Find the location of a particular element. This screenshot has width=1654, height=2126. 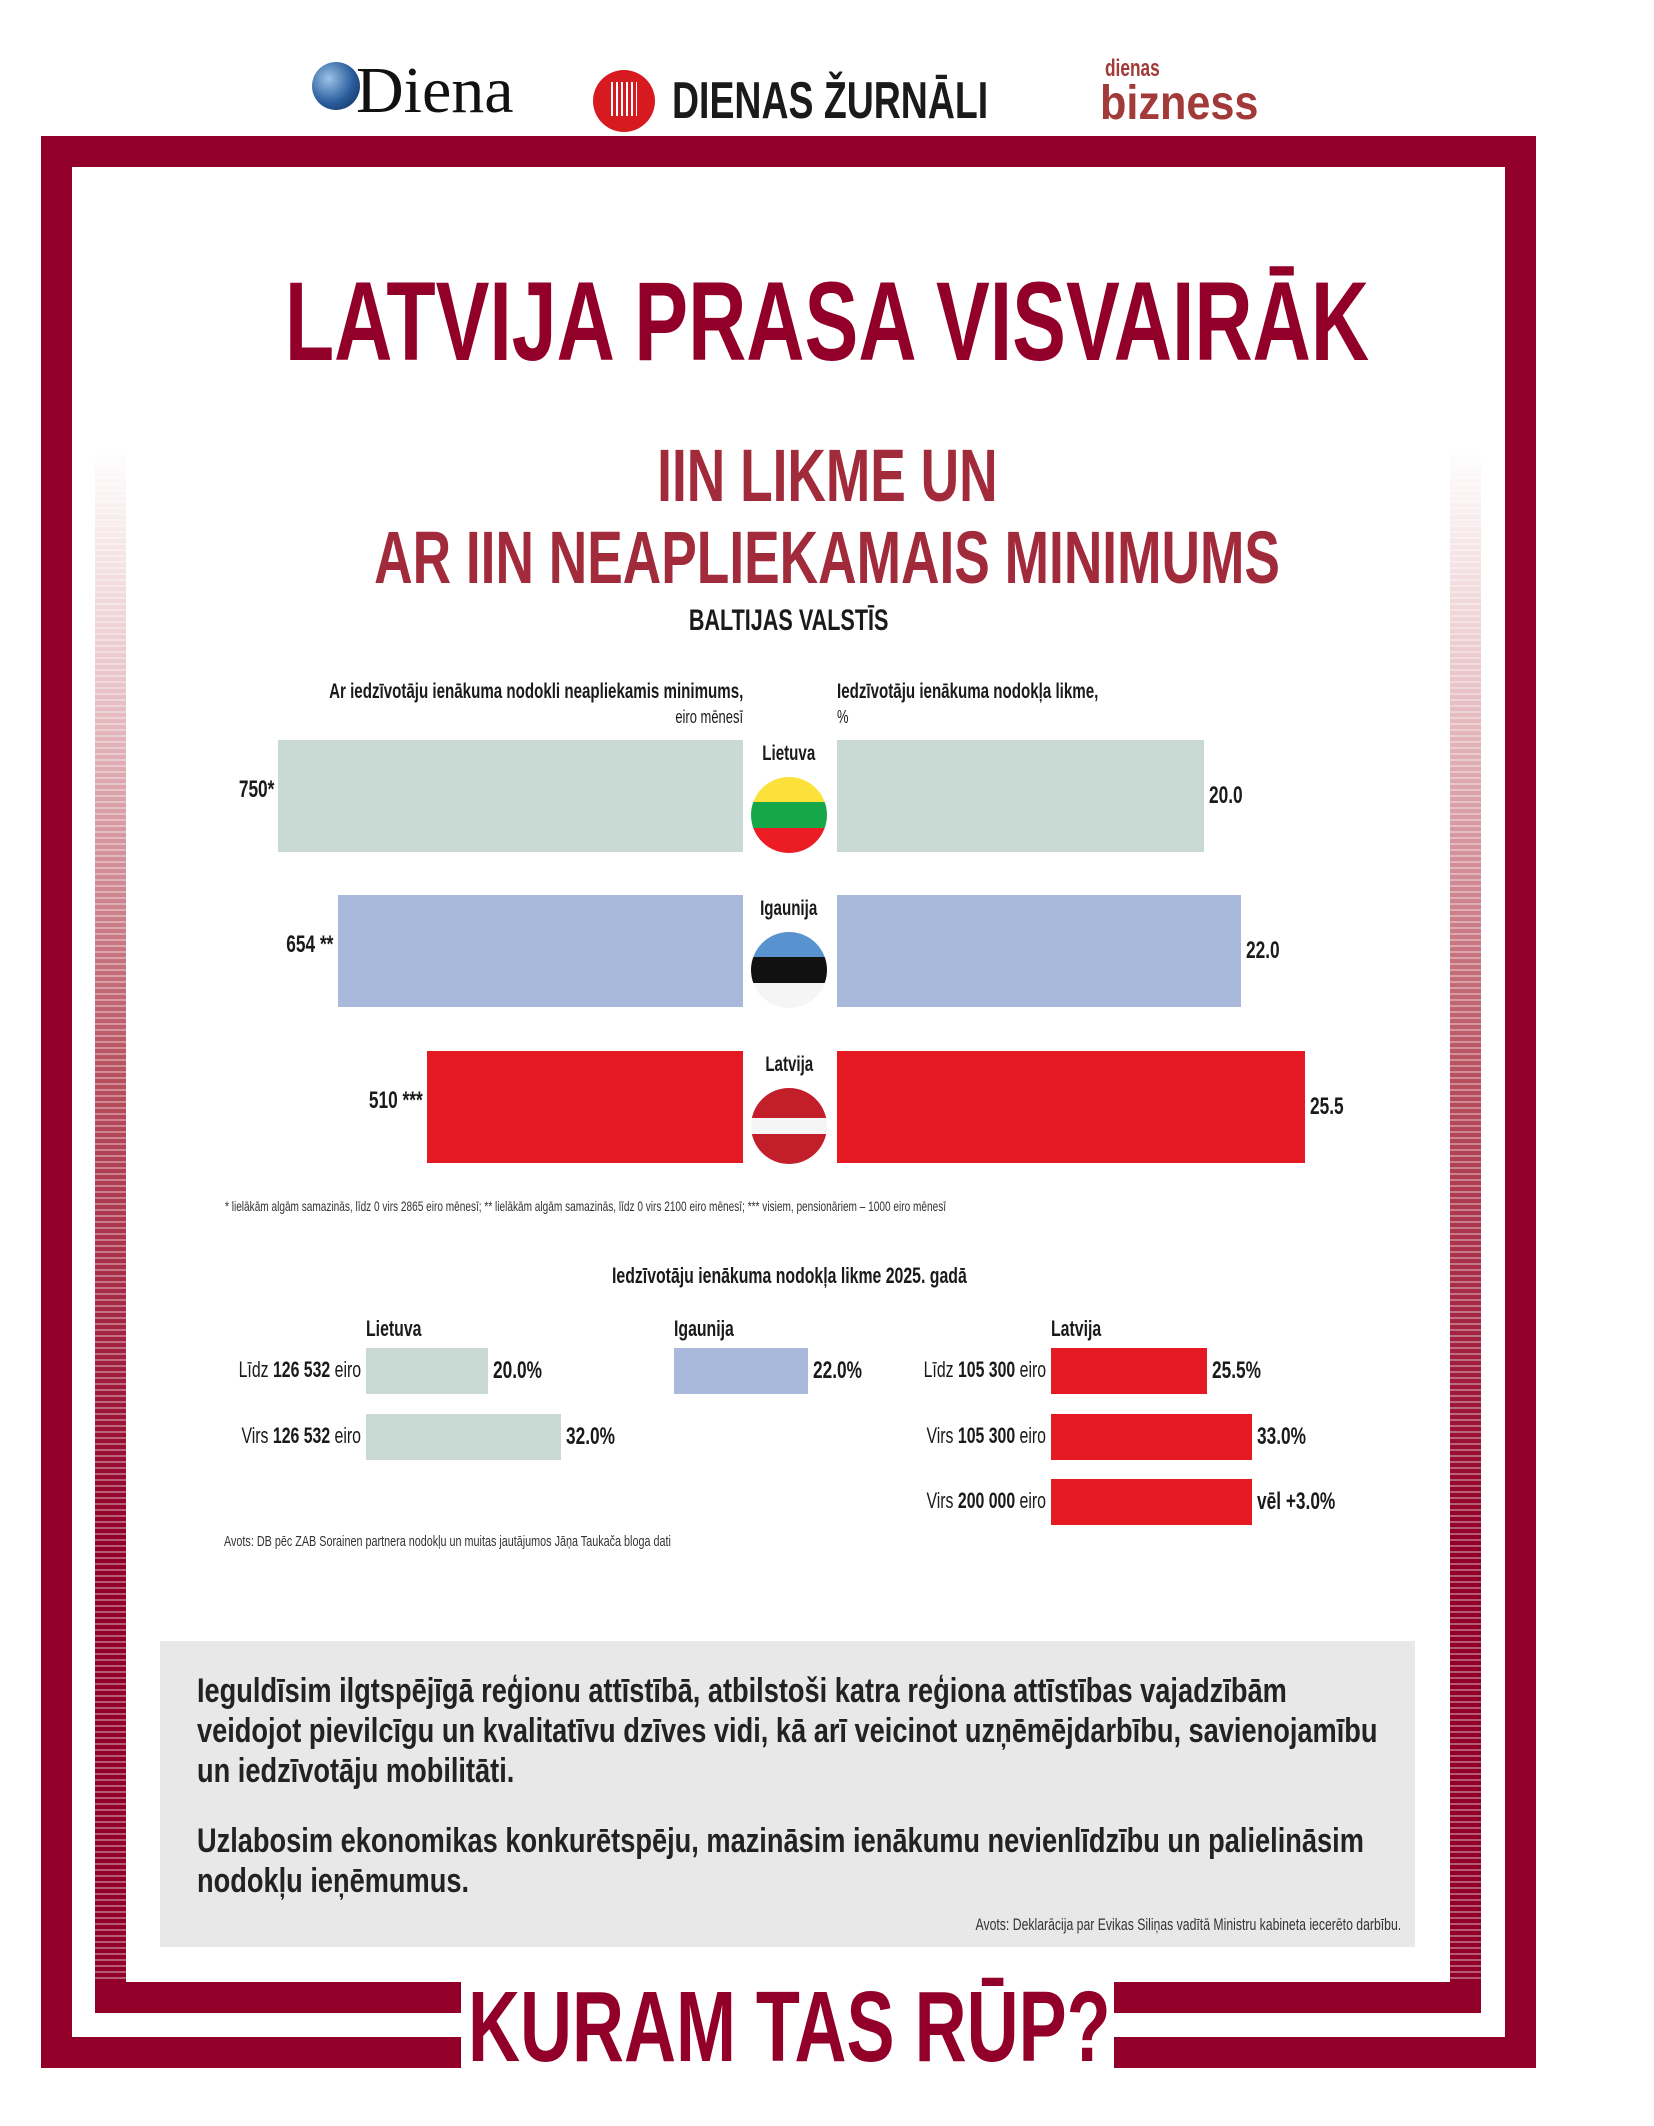

group-header: Latvija is located at coordinates (1076, 1328).